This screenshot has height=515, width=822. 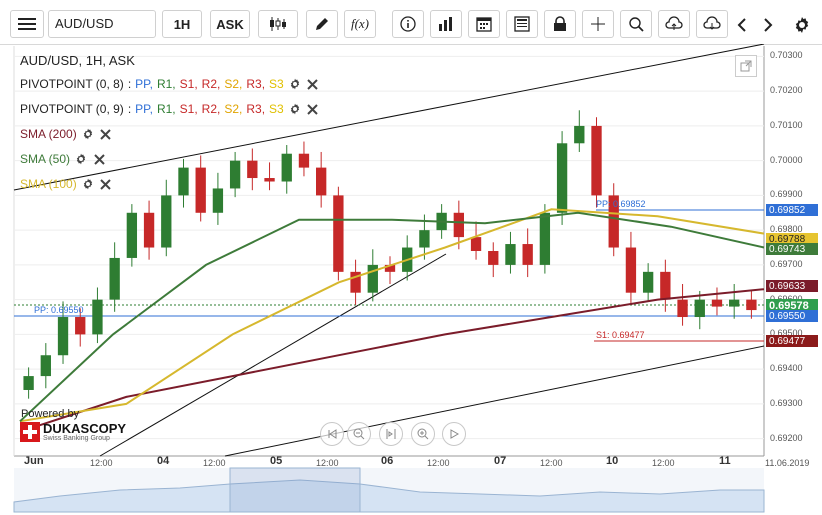 What do you see at coordinates (674, 24) in the screenshot?
I see `upload-button` at bounding box center [674, 24].